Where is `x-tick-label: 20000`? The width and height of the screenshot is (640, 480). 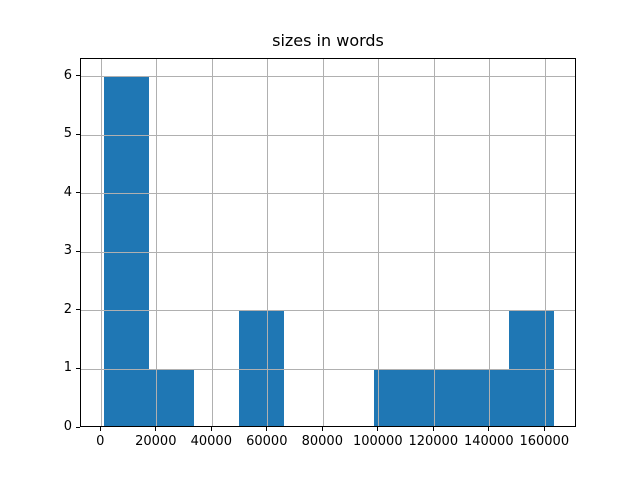
x-tick-label: 20000 is located at coordinates (156, 441).